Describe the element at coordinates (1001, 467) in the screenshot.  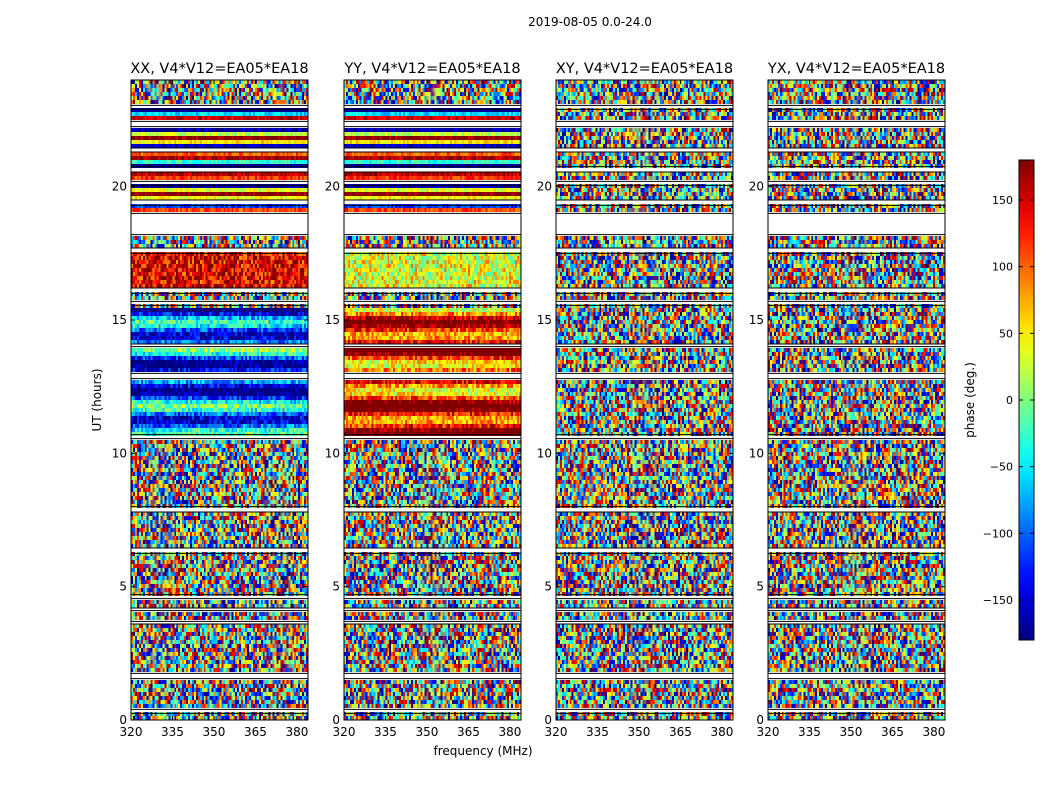
I see `colorbar-tick-label: −50` at that location.